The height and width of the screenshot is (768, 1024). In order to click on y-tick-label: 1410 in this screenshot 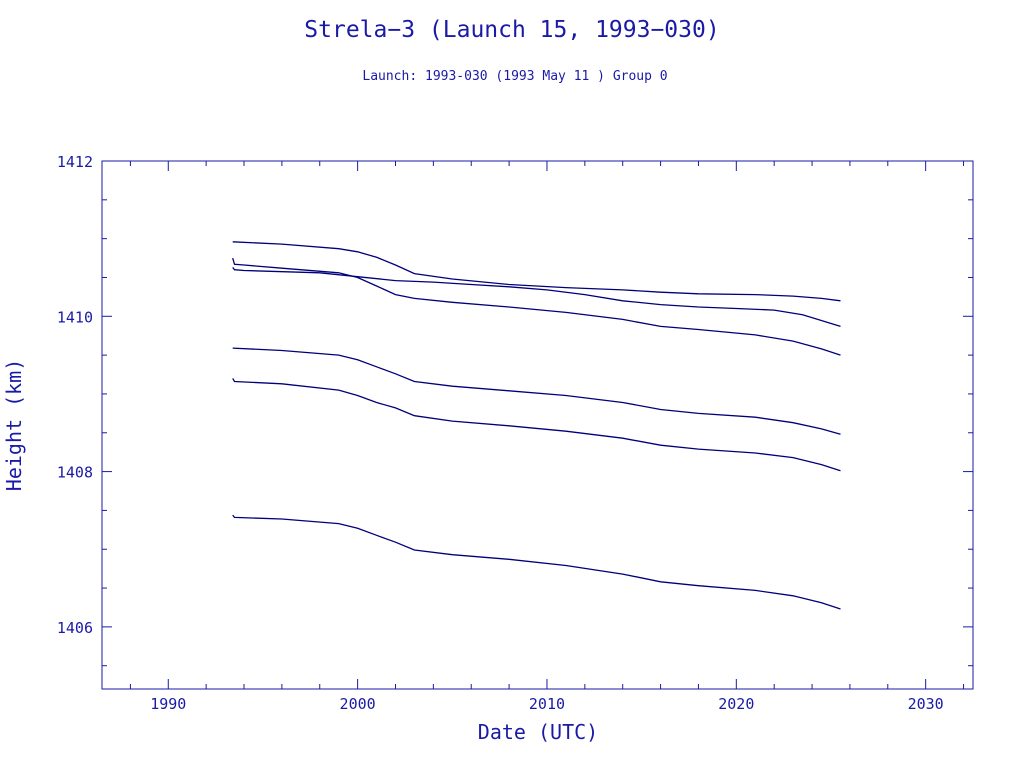, I will do `click(75, 317)`.